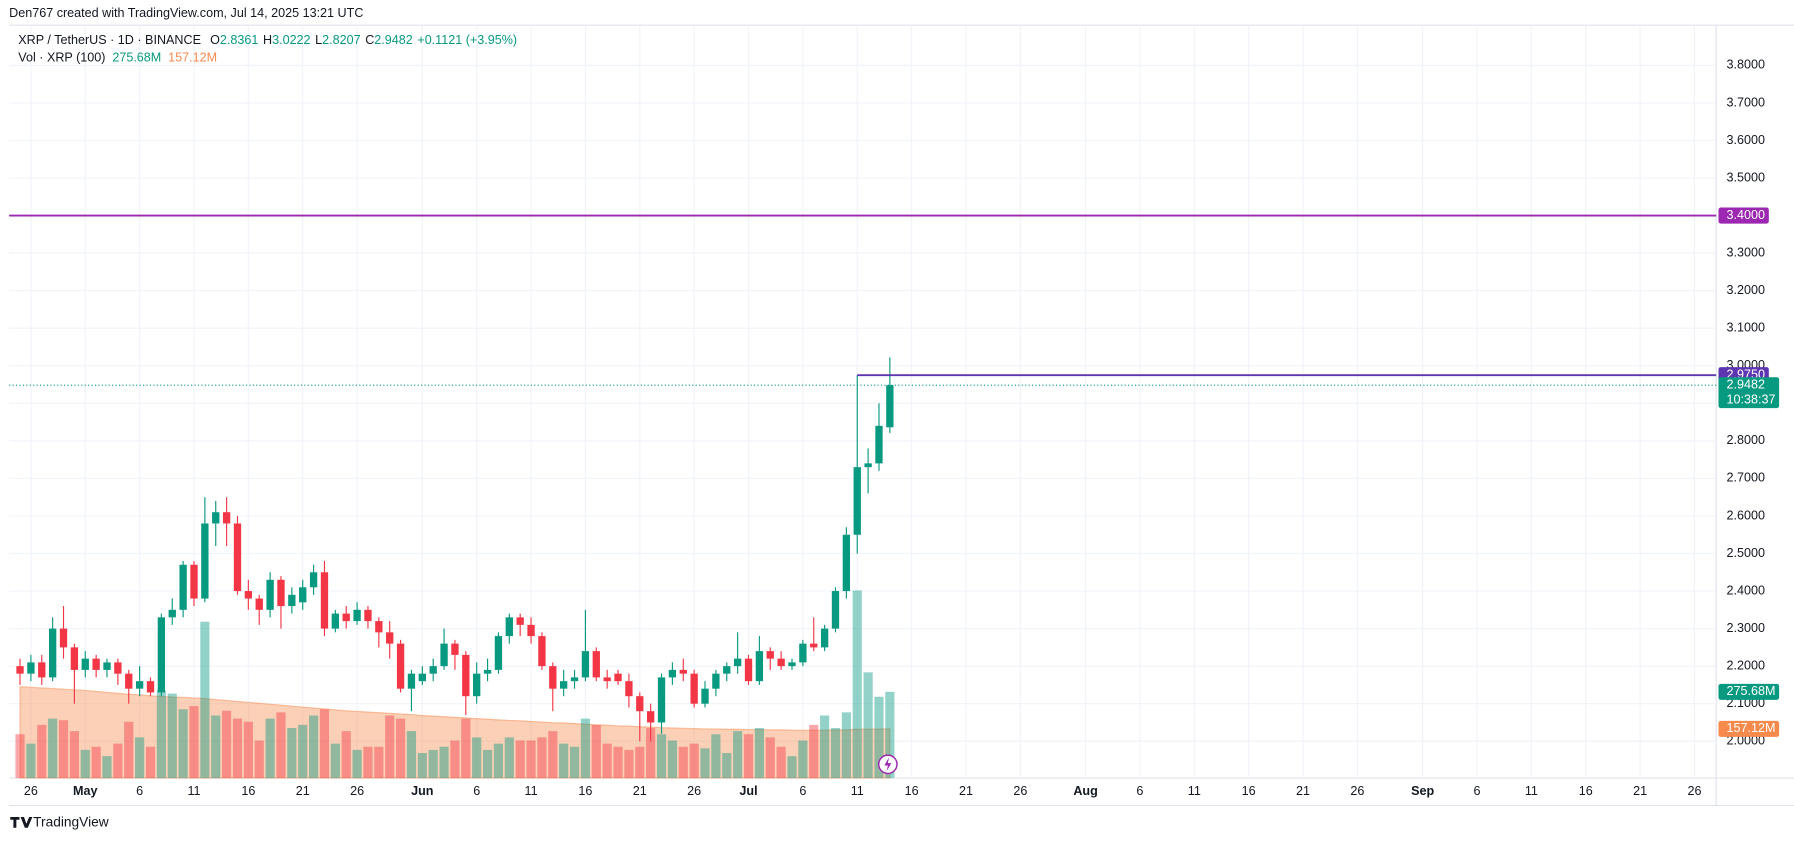 The image size is (1794, 841). I want to click on last-price-tag, so click(1749, 393).